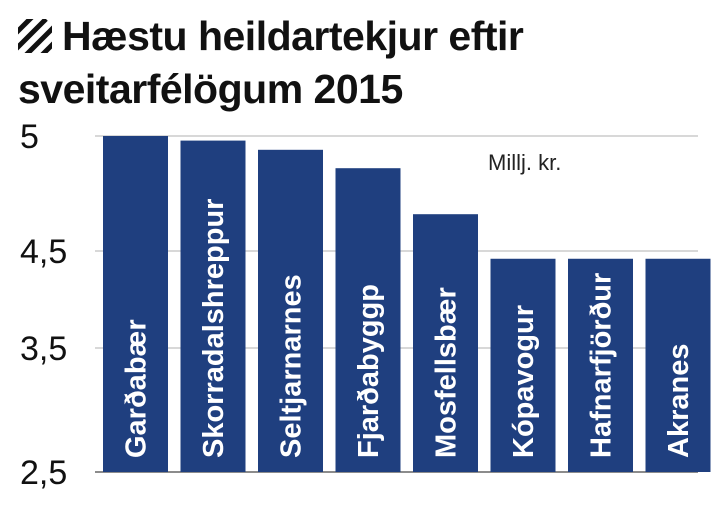 The image size is (713, 506). I want to click on bar-category-label: Kópavogur, so click(524, 381).